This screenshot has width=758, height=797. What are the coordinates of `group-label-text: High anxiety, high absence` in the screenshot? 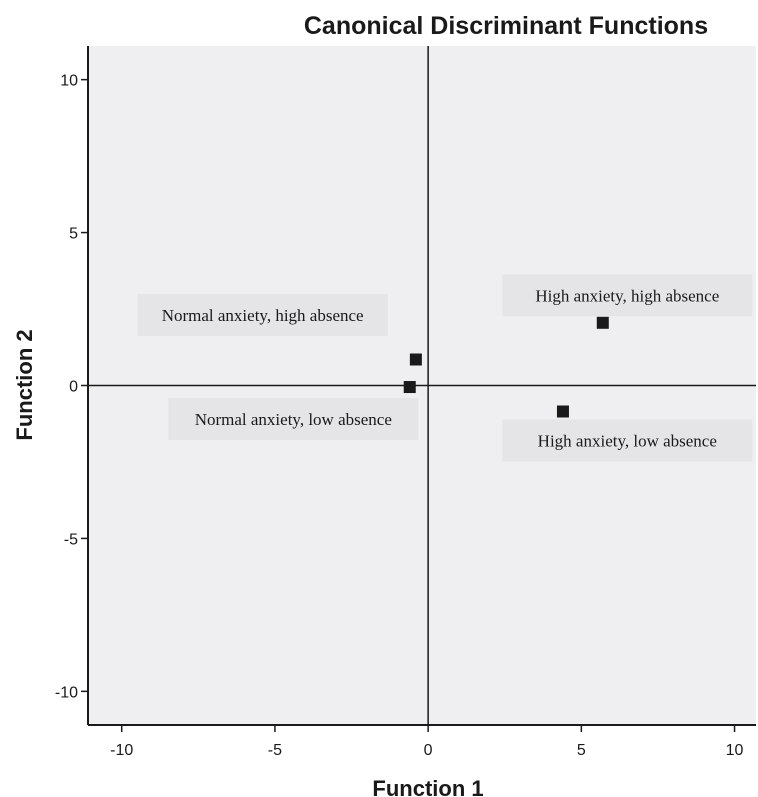 It's located at (627, 295).